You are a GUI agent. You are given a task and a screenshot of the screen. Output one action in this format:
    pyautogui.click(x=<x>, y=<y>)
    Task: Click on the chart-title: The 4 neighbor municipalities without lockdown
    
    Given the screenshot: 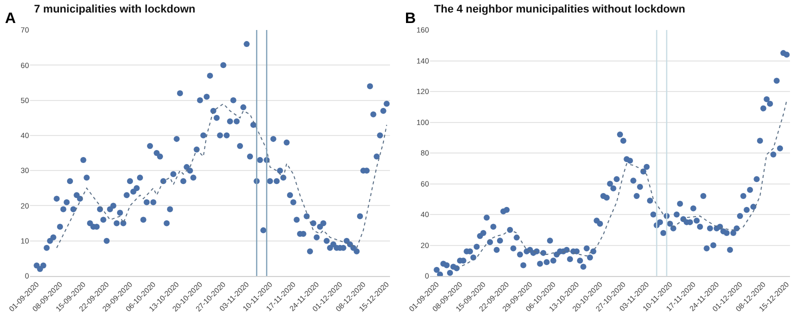 What is the action you would take?
    pyautogui.click(x=560, y=10)
    